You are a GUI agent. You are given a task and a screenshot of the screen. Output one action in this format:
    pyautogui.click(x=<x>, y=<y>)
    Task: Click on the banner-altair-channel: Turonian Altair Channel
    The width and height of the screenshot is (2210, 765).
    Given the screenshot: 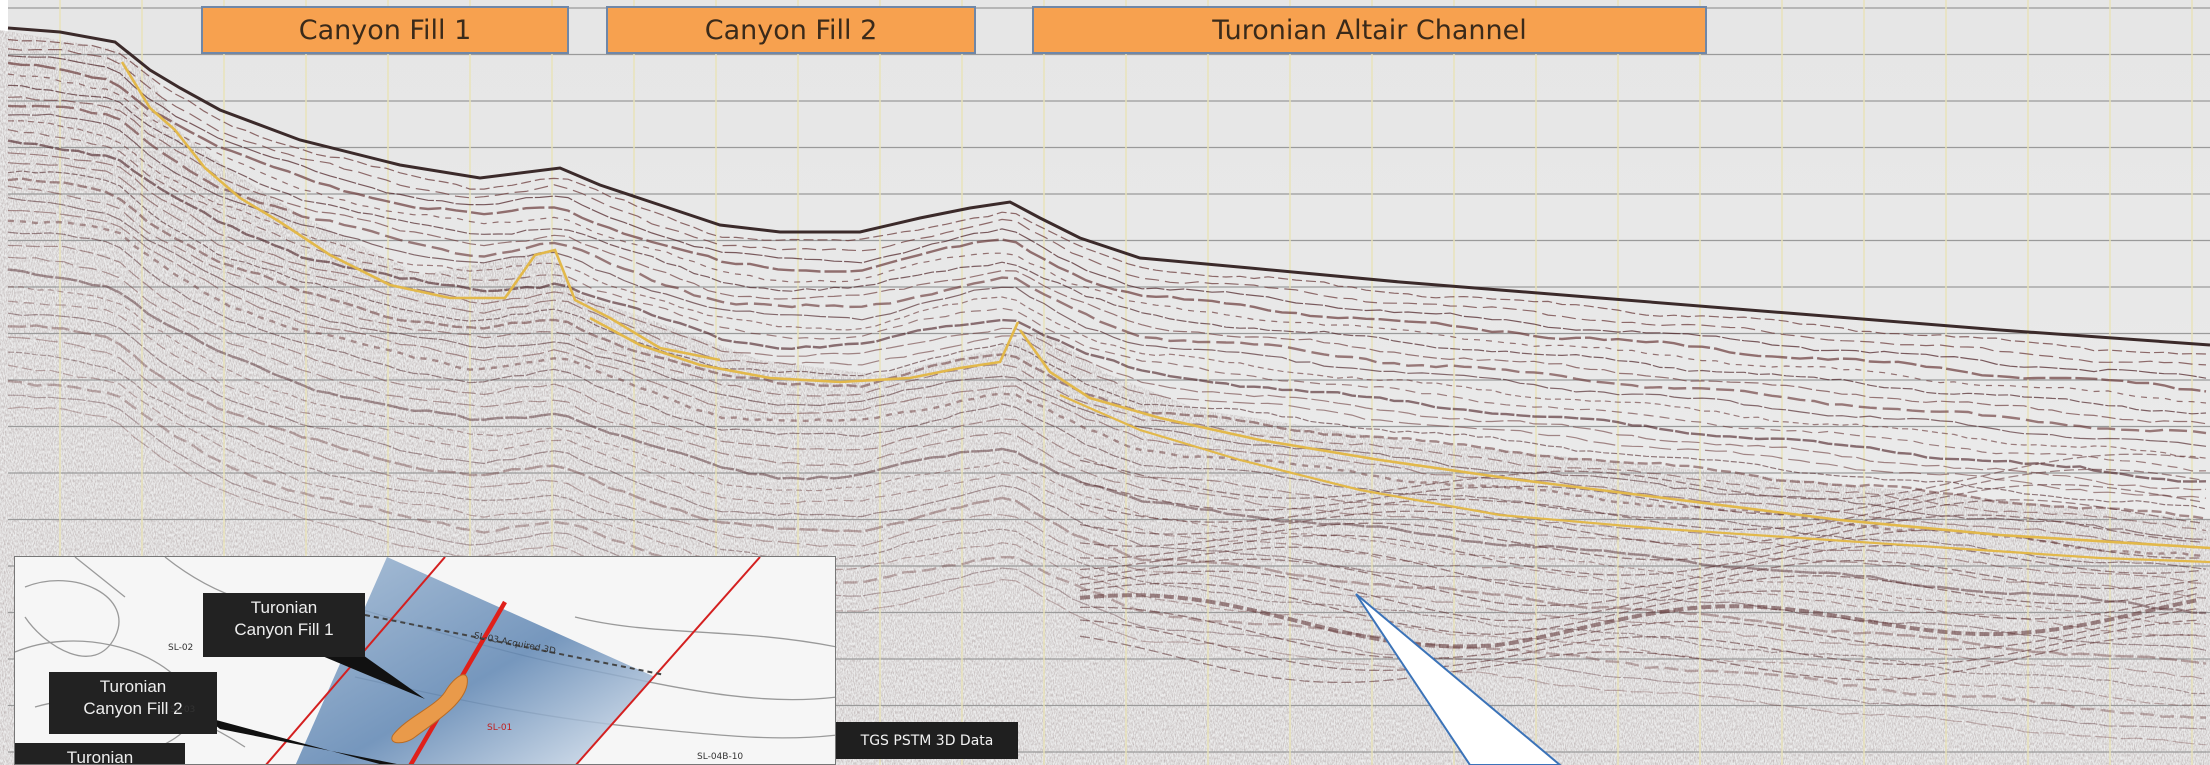 What is the action you would take?
    pyautogui.click(x=1369, y=30)
    